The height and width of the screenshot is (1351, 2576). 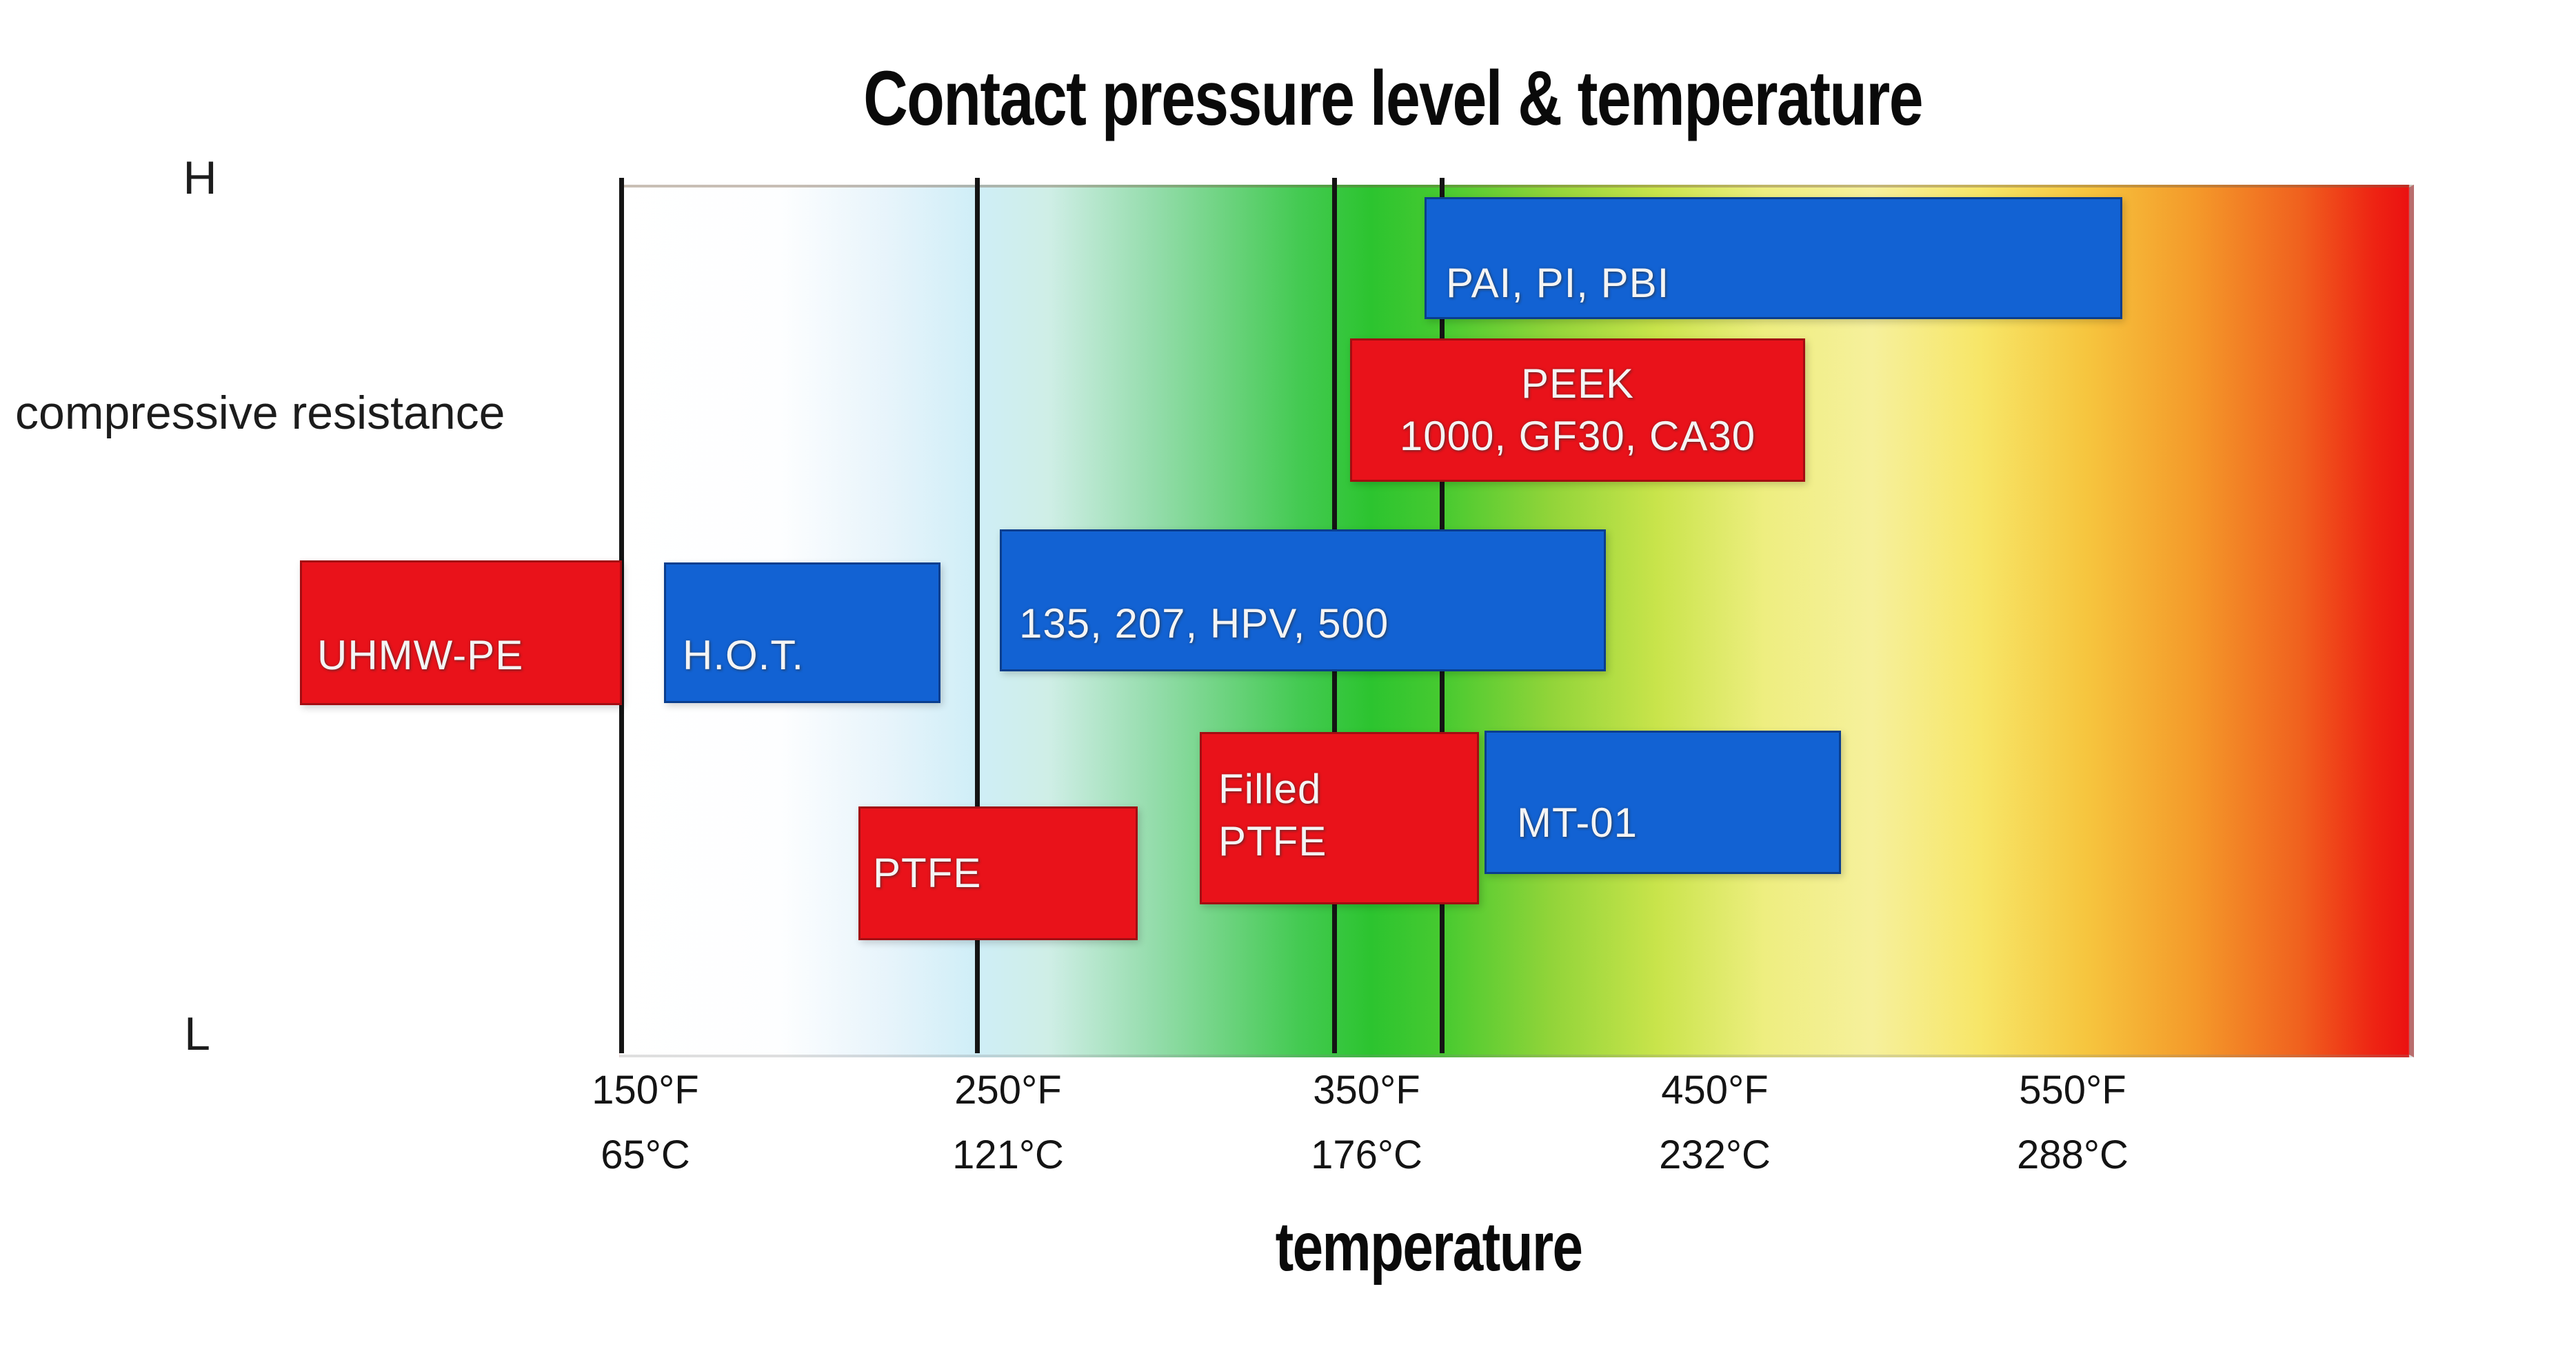 What do you see at coordinates (1204, 623) in the screenshot?
I see `bar-label: 135, 207, HPV, 500` at bounding box center [1204, 623].